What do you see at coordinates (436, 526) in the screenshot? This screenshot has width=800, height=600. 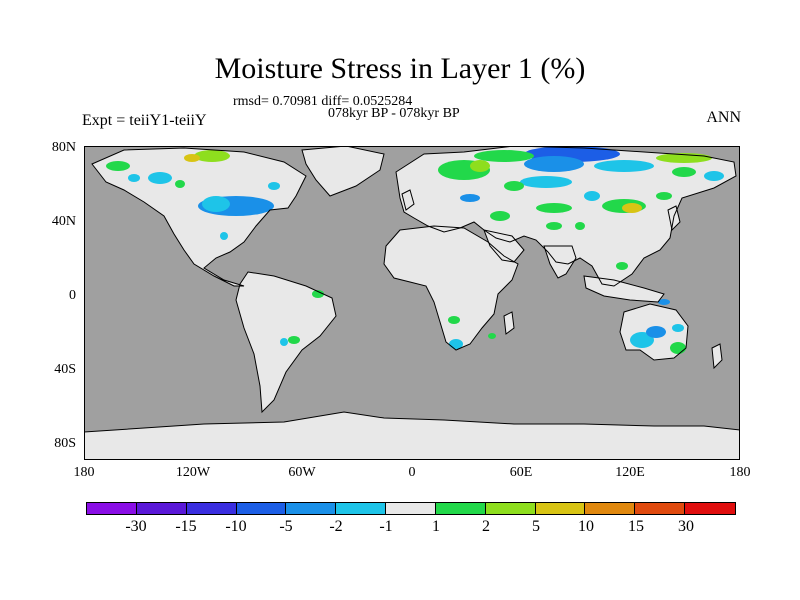 I see `colorbar-label: 1` at bounding box center [436, 526].